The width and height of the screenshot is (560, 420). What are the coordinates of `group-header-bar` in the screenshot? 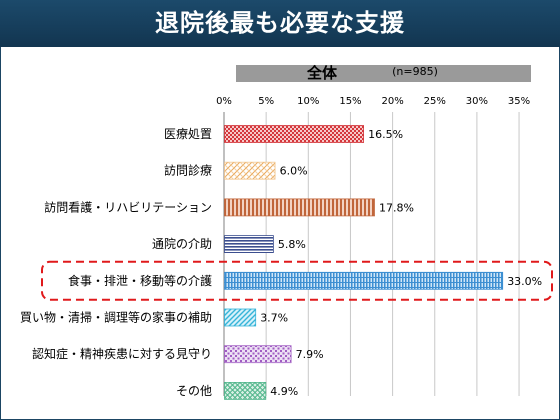 It's located at (383, 73).